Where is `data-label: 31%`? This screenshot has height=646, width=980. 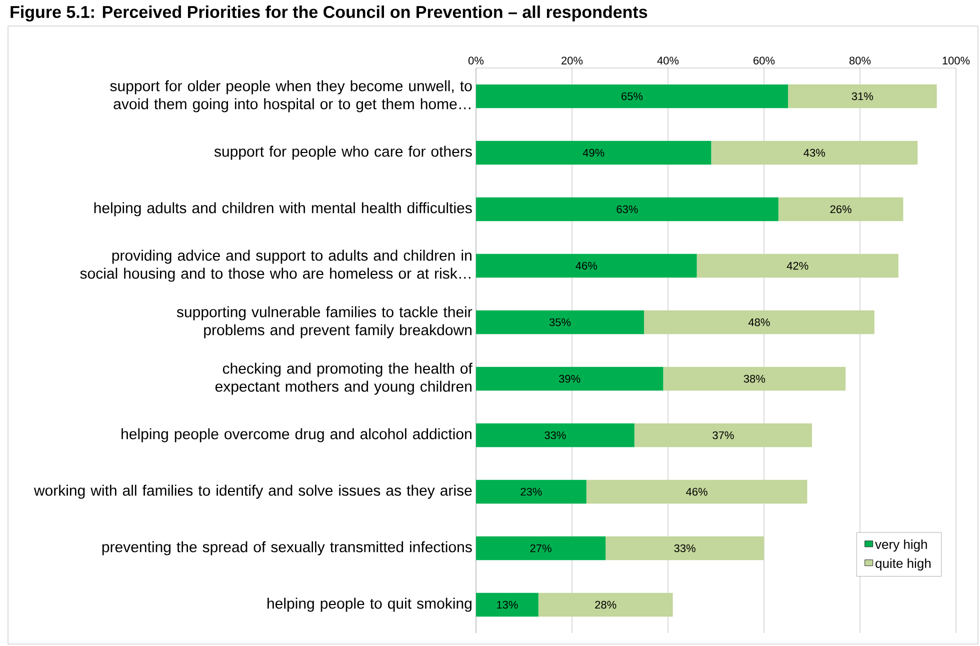 data-label: 31% is located at coordinates (863, 96).